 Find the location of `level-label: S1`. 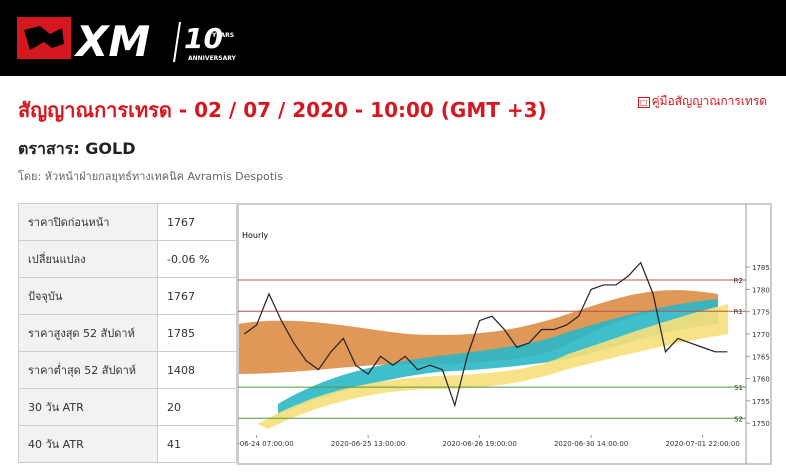

level-label: S1 is located at coordinates (738, 388).